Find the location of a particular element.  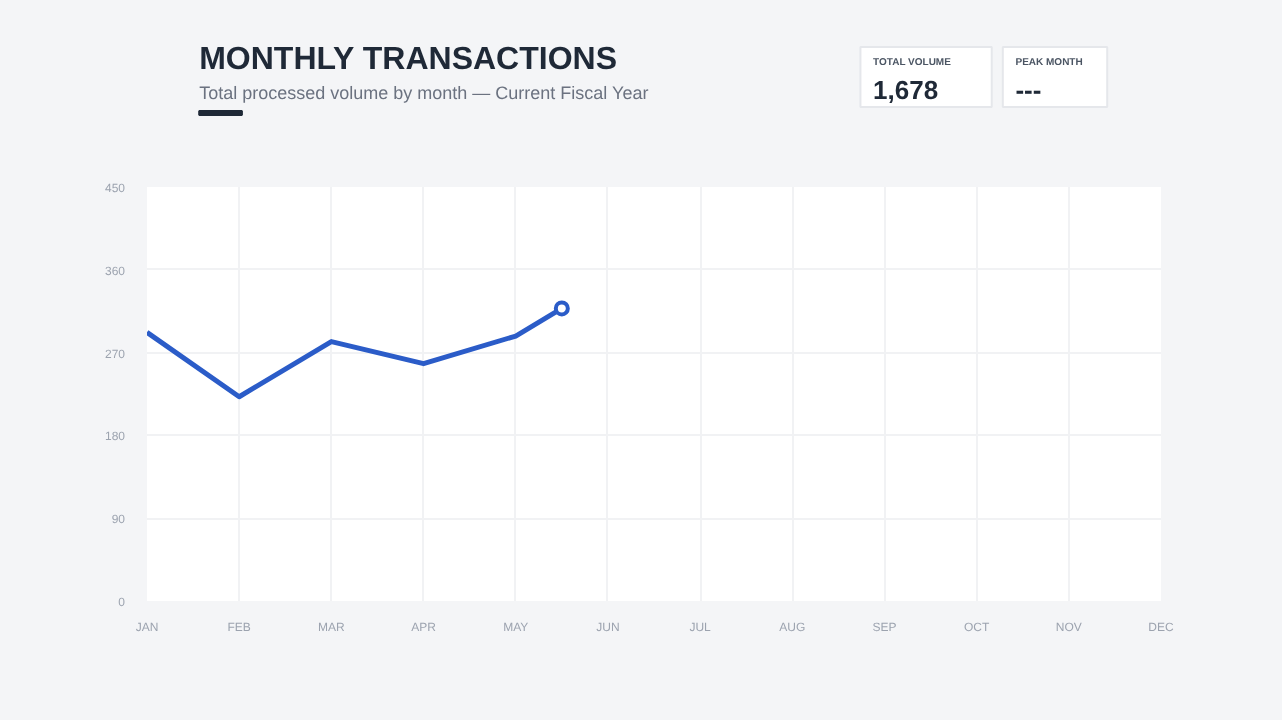

text: 1,678 is located at coordinates (906, 90).